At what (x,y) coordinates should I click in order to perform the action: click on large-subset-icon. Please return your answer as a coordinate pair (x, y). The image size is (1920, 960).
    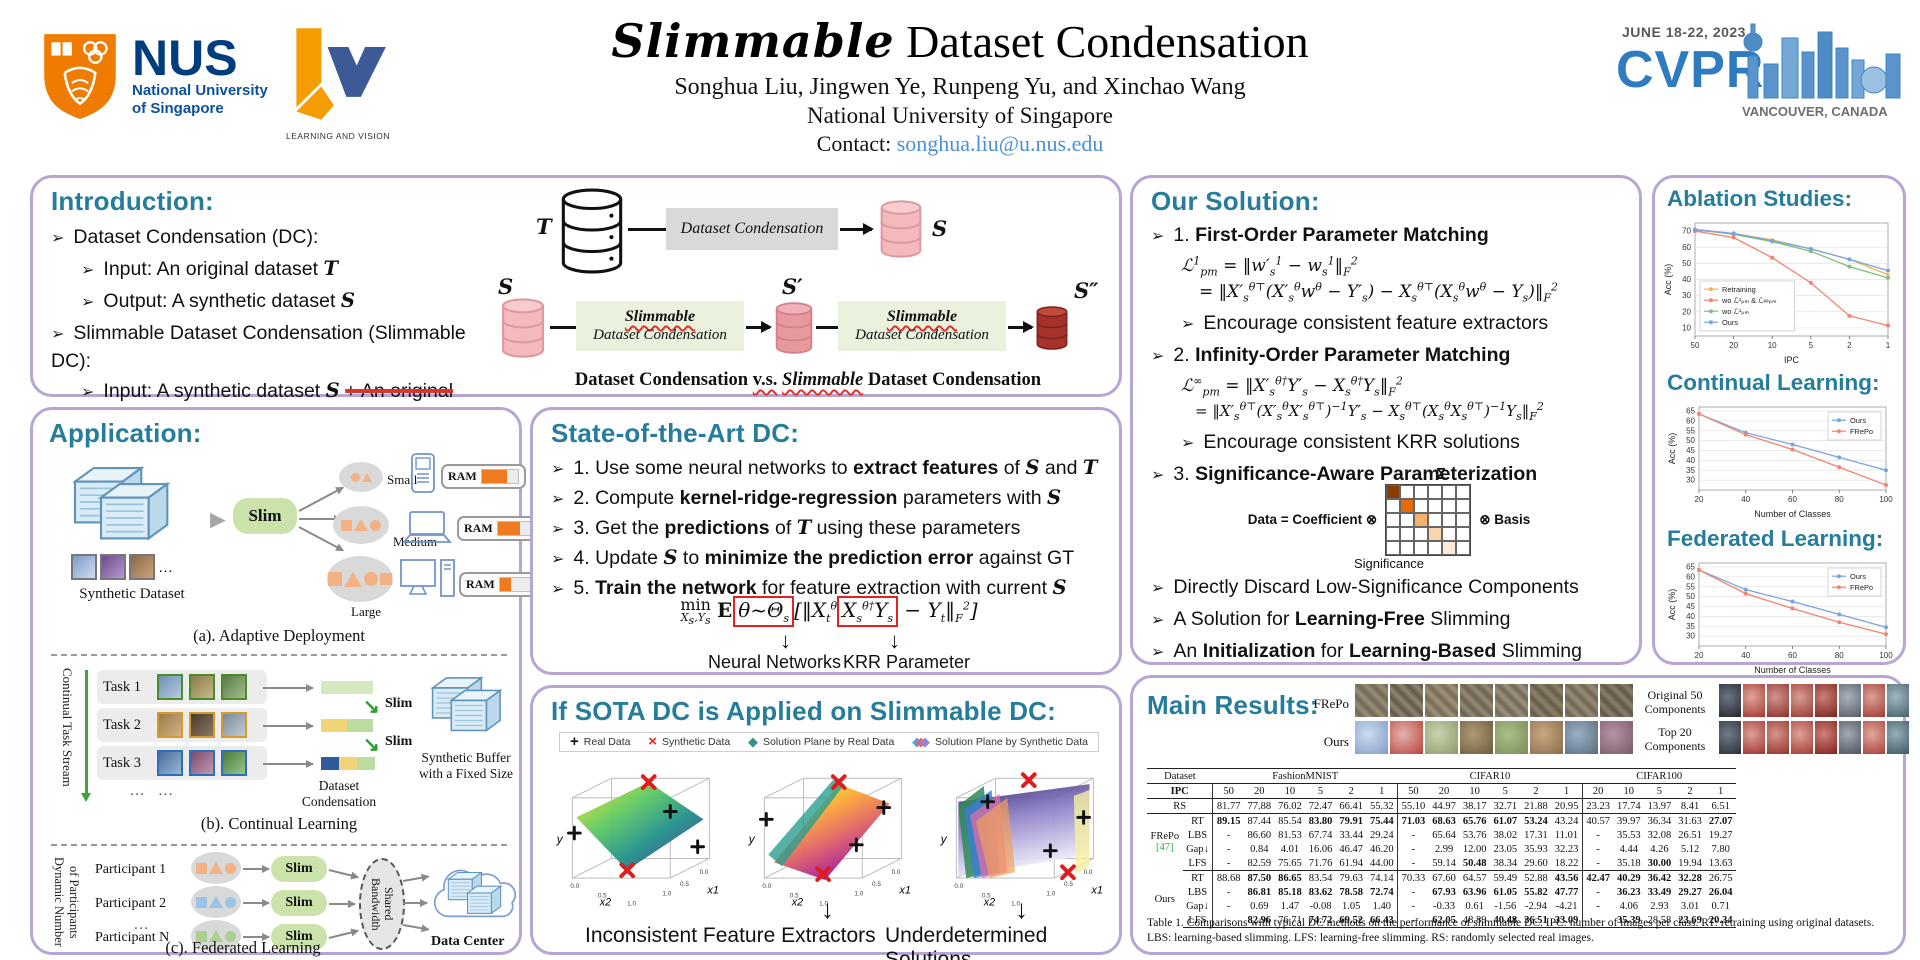
    Looking at the image, I should click on (360, 579).